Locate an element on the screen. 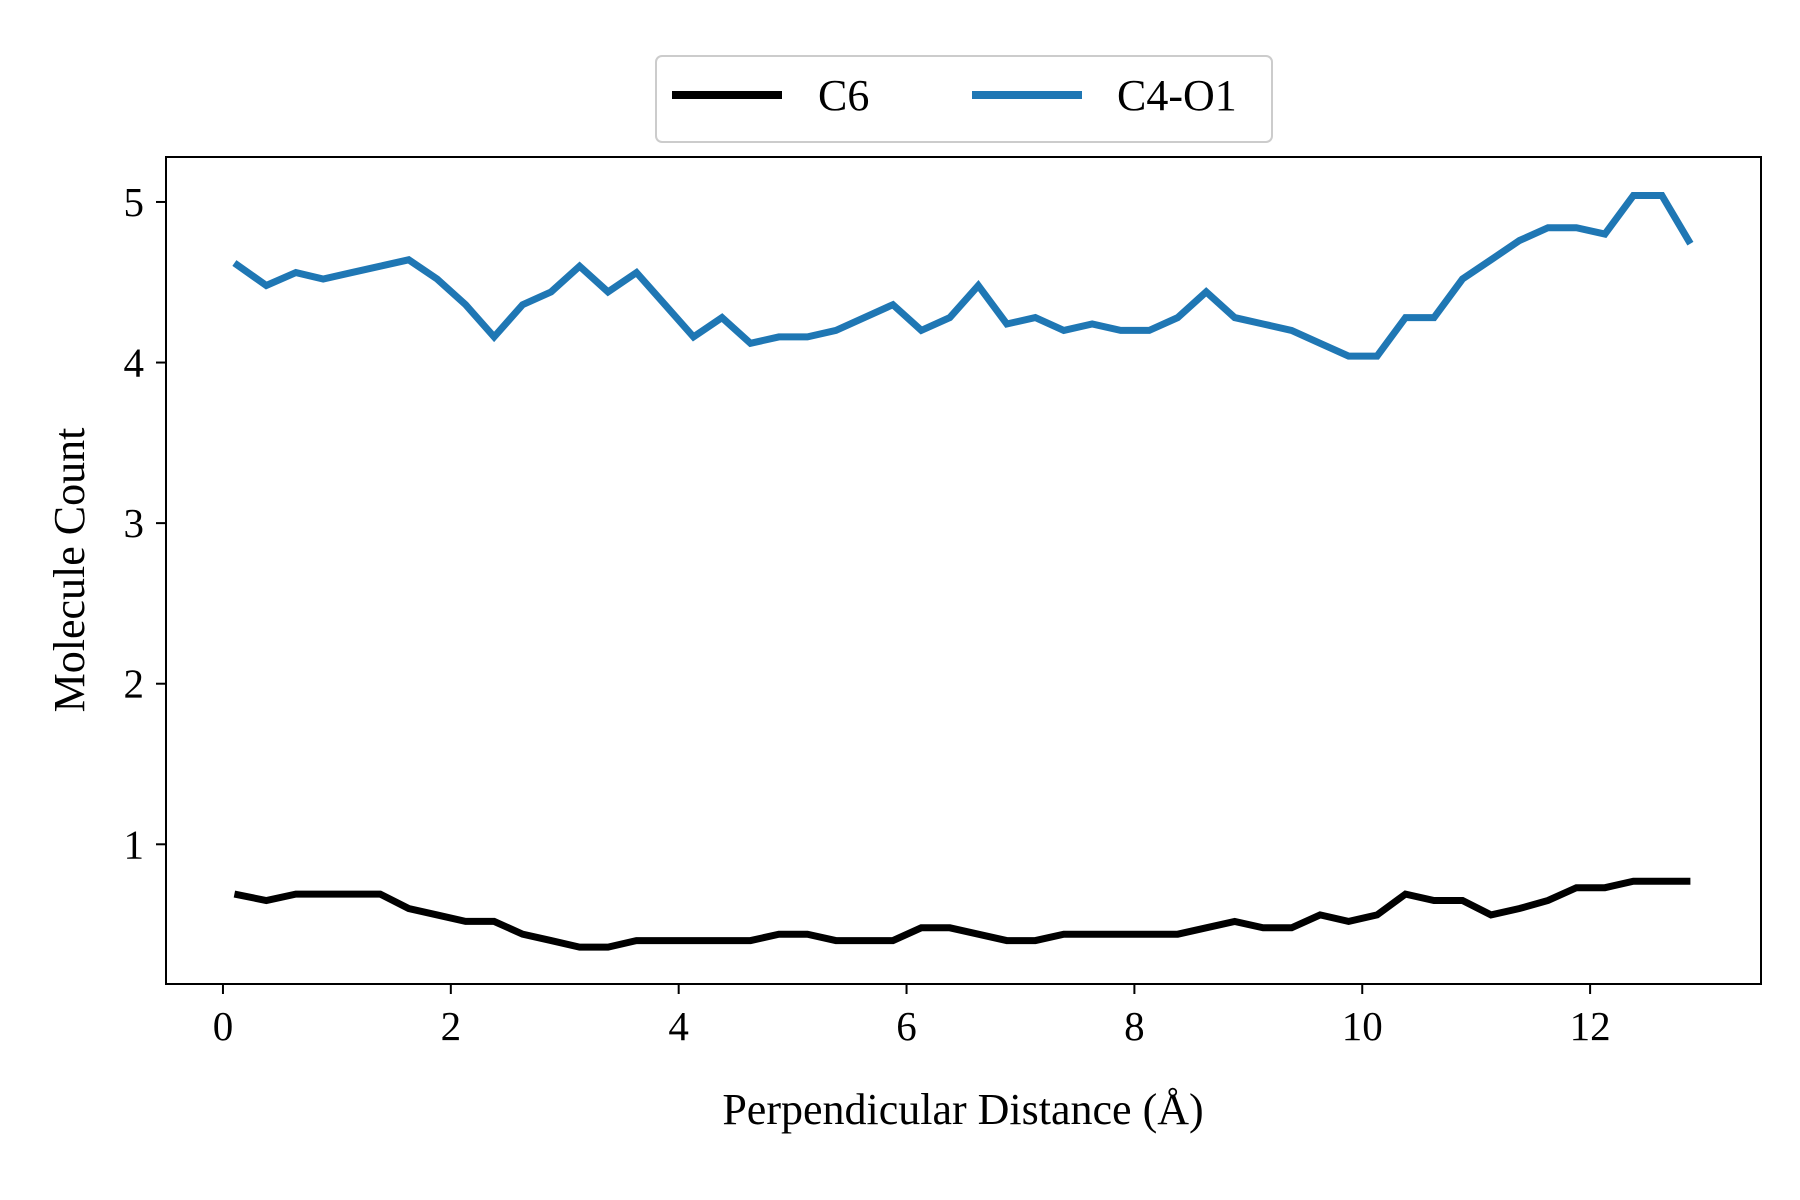 The image size is (1800, 1200). x-tick-label: 8 is located at coordinates (1134, 1026).